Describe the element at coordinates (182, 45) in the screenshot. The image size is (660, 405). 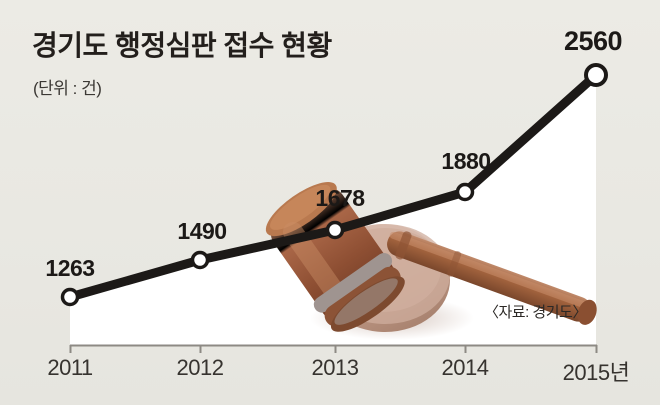
I see `page-title: 경기도 행정심판 접수 현황` at that location.